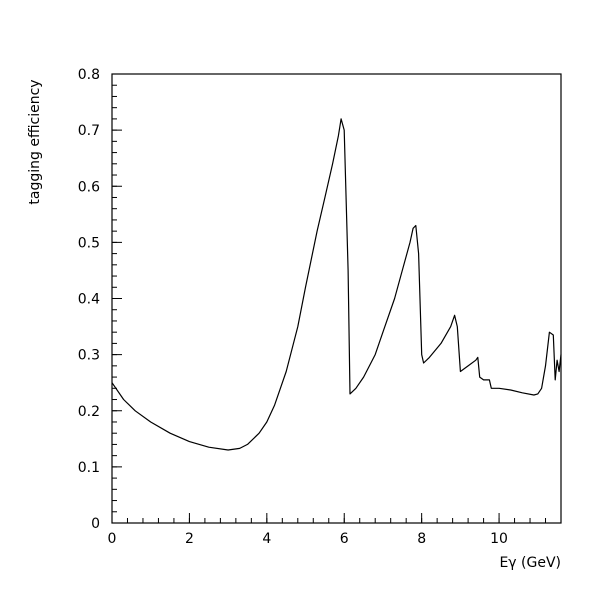 The height and width of the screenshot is (605, 600). Describe the element at coordinates (112, 539) in the screenshot. I see `x-tick-label: 0` at that location.